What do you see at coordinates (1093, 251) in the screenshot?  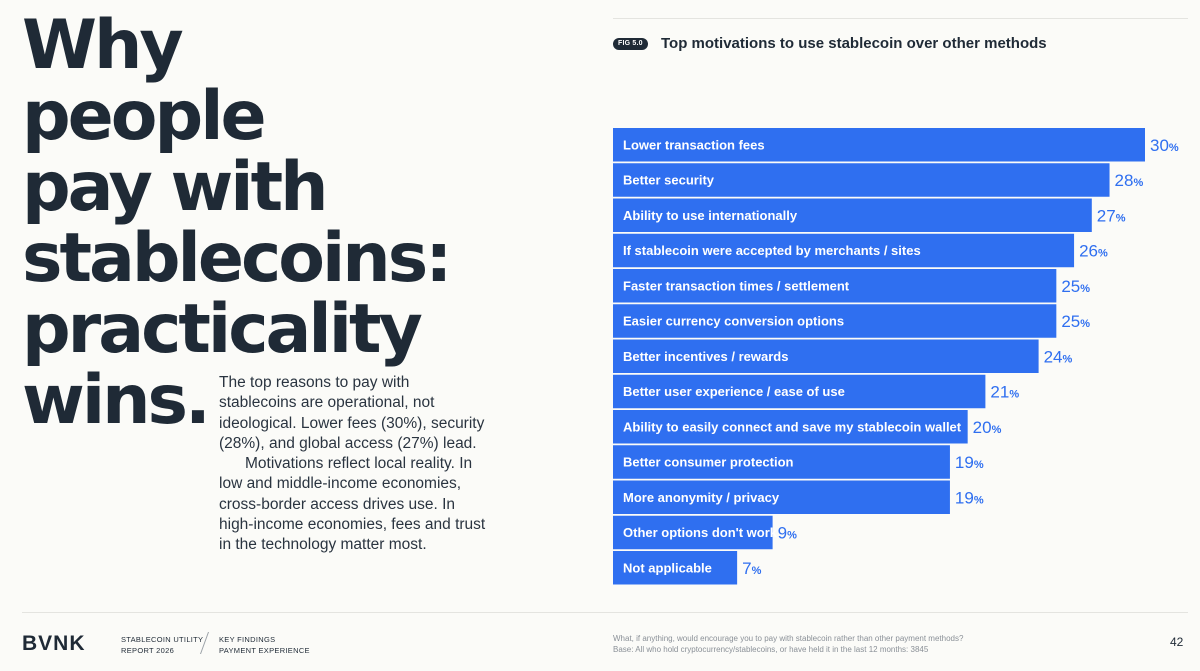 I see `bar-value-label: 26%` at bounding box center [1093, 251].